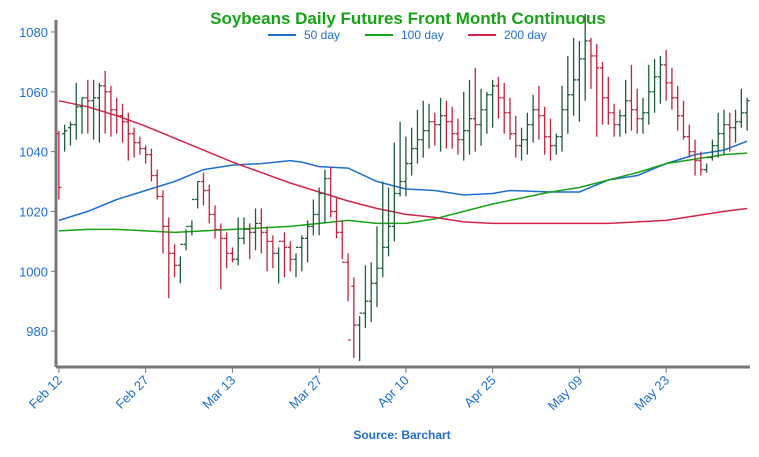 The width and height of the screenshot is (759, 457). Describe the element at coordinates (565, 393) in the screenshot. I see `x-tick-label: May 09` at that location.